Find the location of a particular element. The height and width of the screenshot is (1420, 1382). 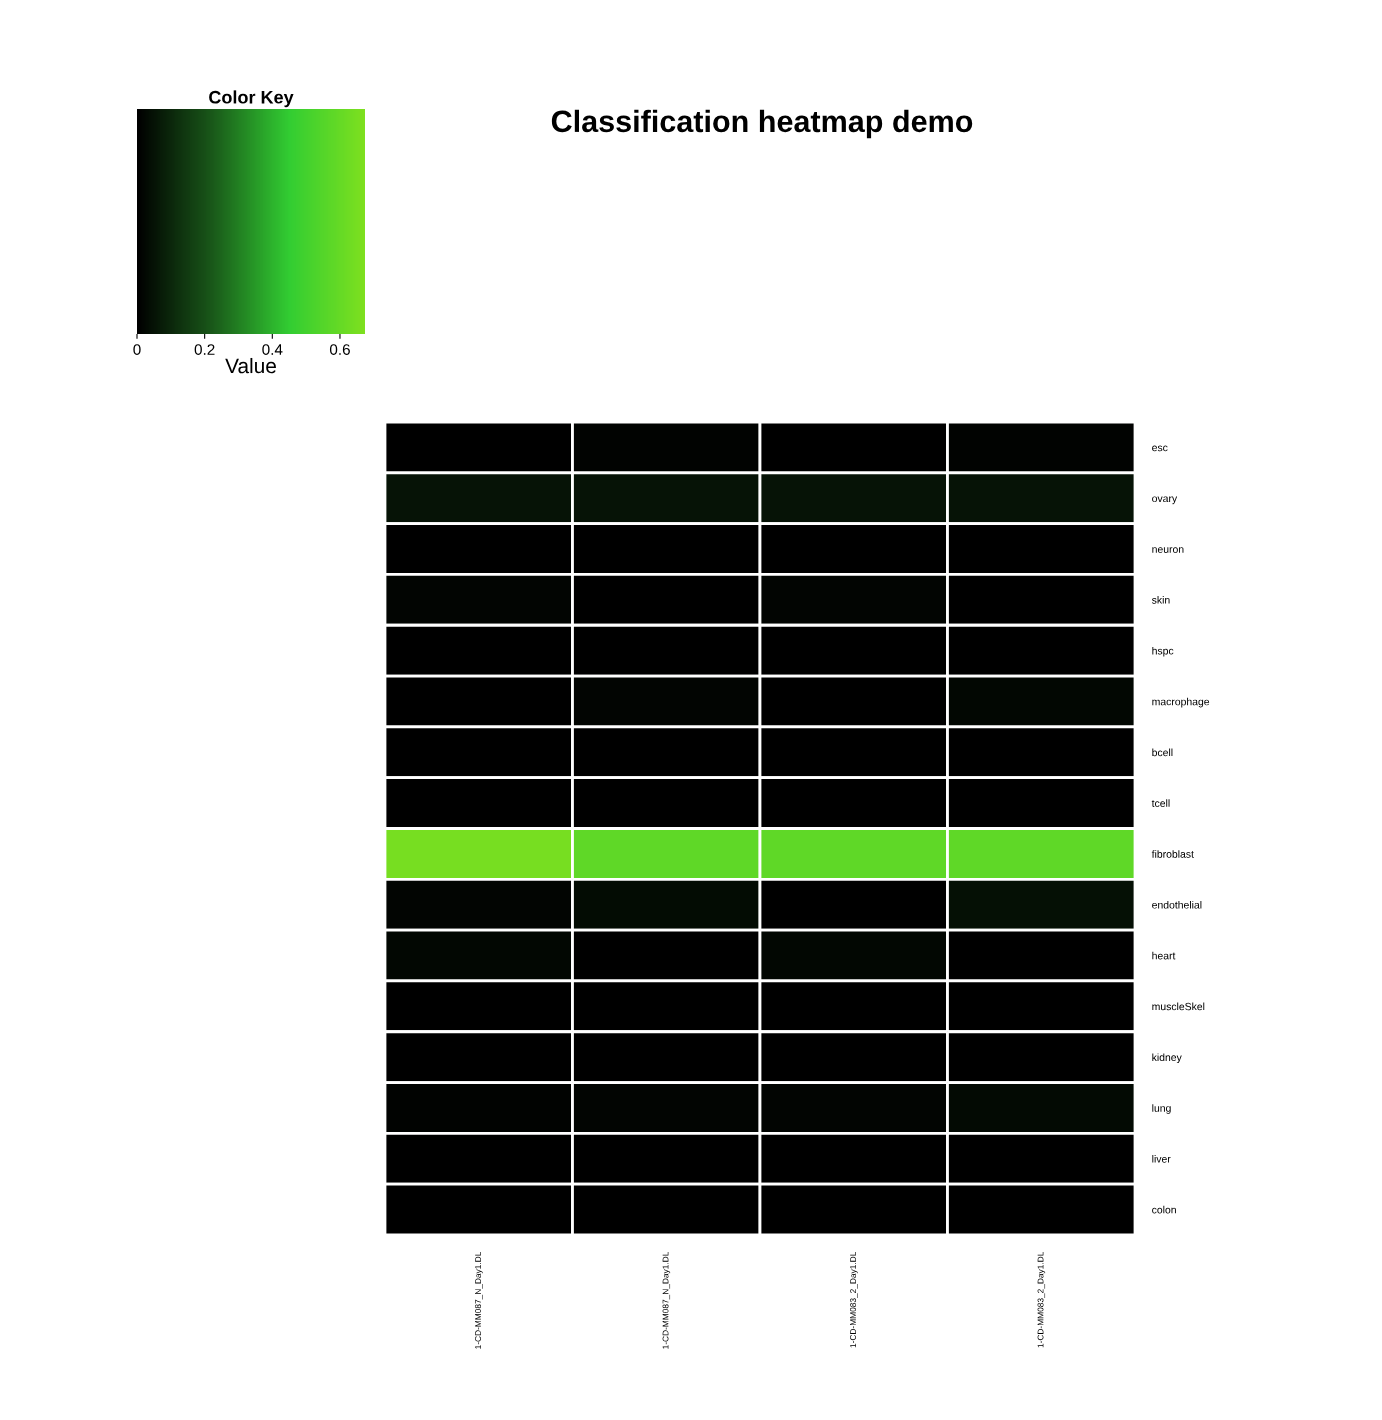

y-tick-label: bcell is located at coordinates (1162, 752).